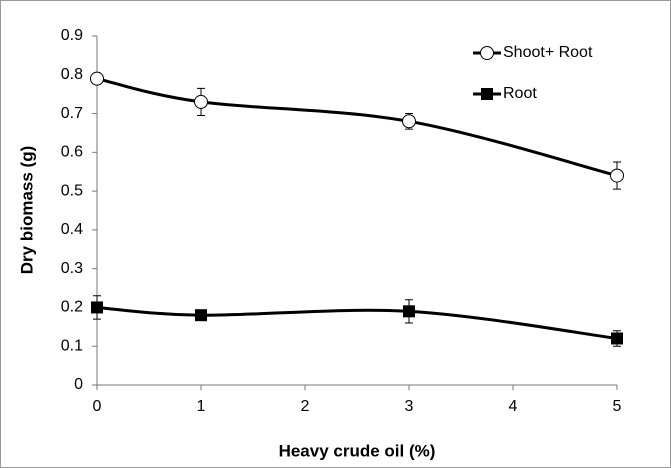 This screenshot has height=468, width=671. Describe the element at coordinates (97, 406) in the screenshot. I see `x-tick-label: 0` at that location.